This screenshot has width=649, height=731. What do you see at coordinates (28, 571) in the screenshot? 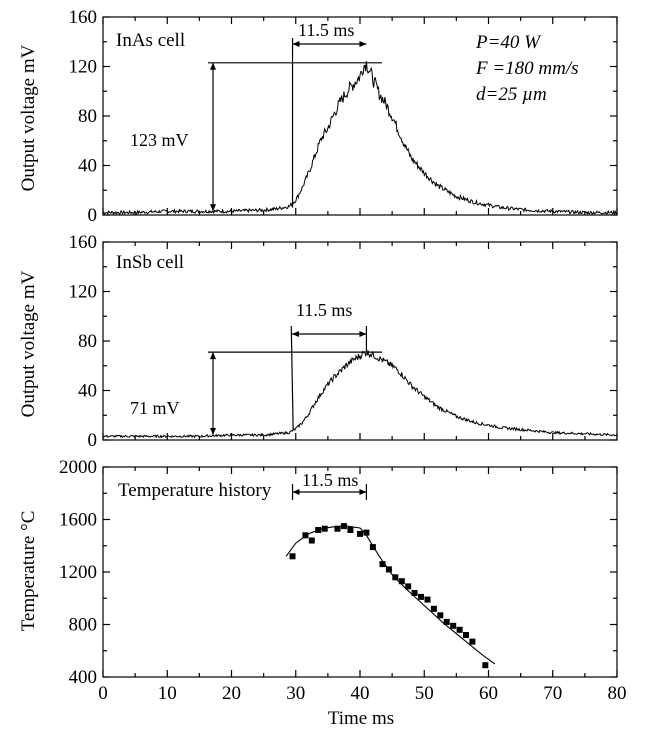
I see `y-axis-label-bottom: Temperature °C` at bounding box center [28, 571].